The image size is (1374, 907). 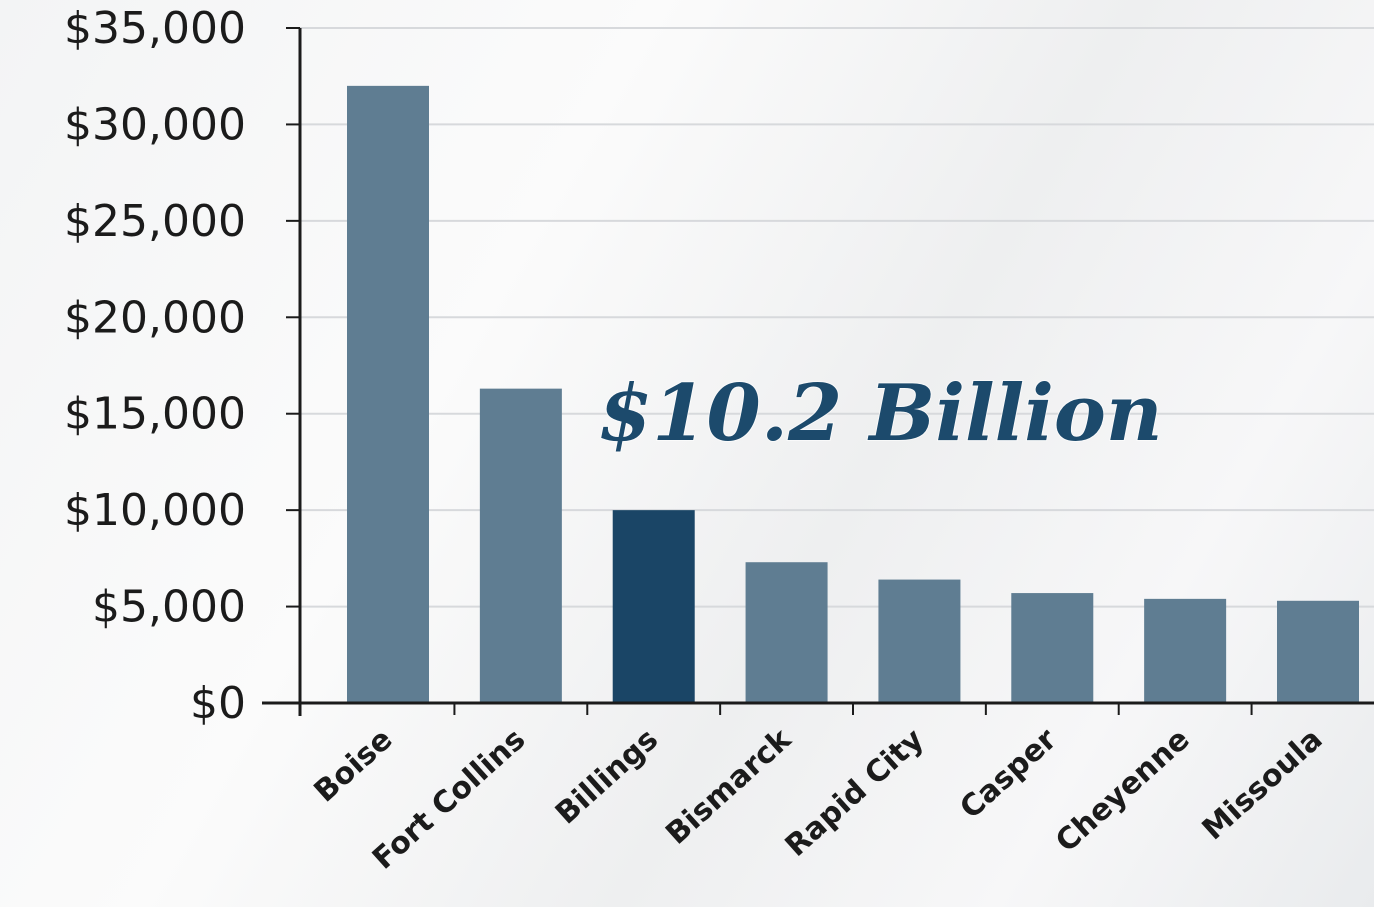 I want to click on x-tick-label: Missoula, so click(x=1263, y=784).